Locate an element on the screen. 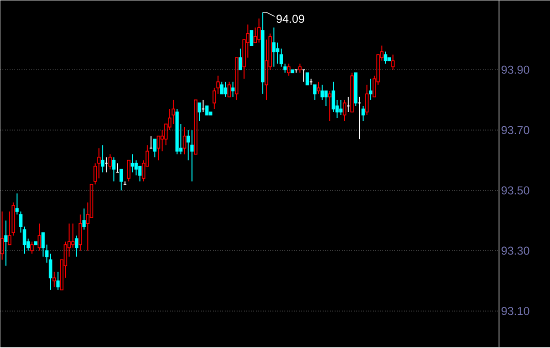  y-tick-label: 93.90 is located at coordinates (516, 70).